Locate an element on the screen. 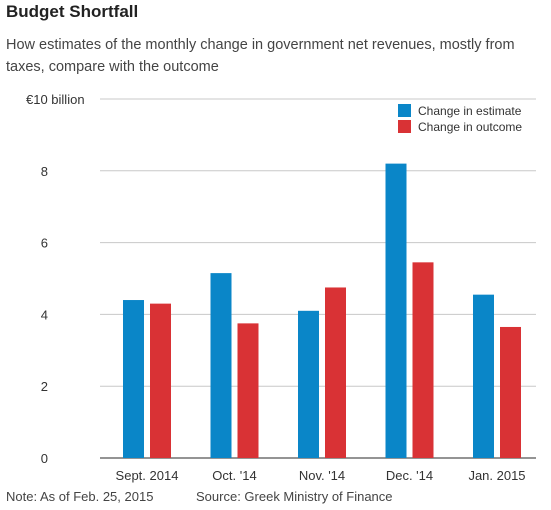  legend-label-estimate: Change in estimate is located at coordinates (470, 111).